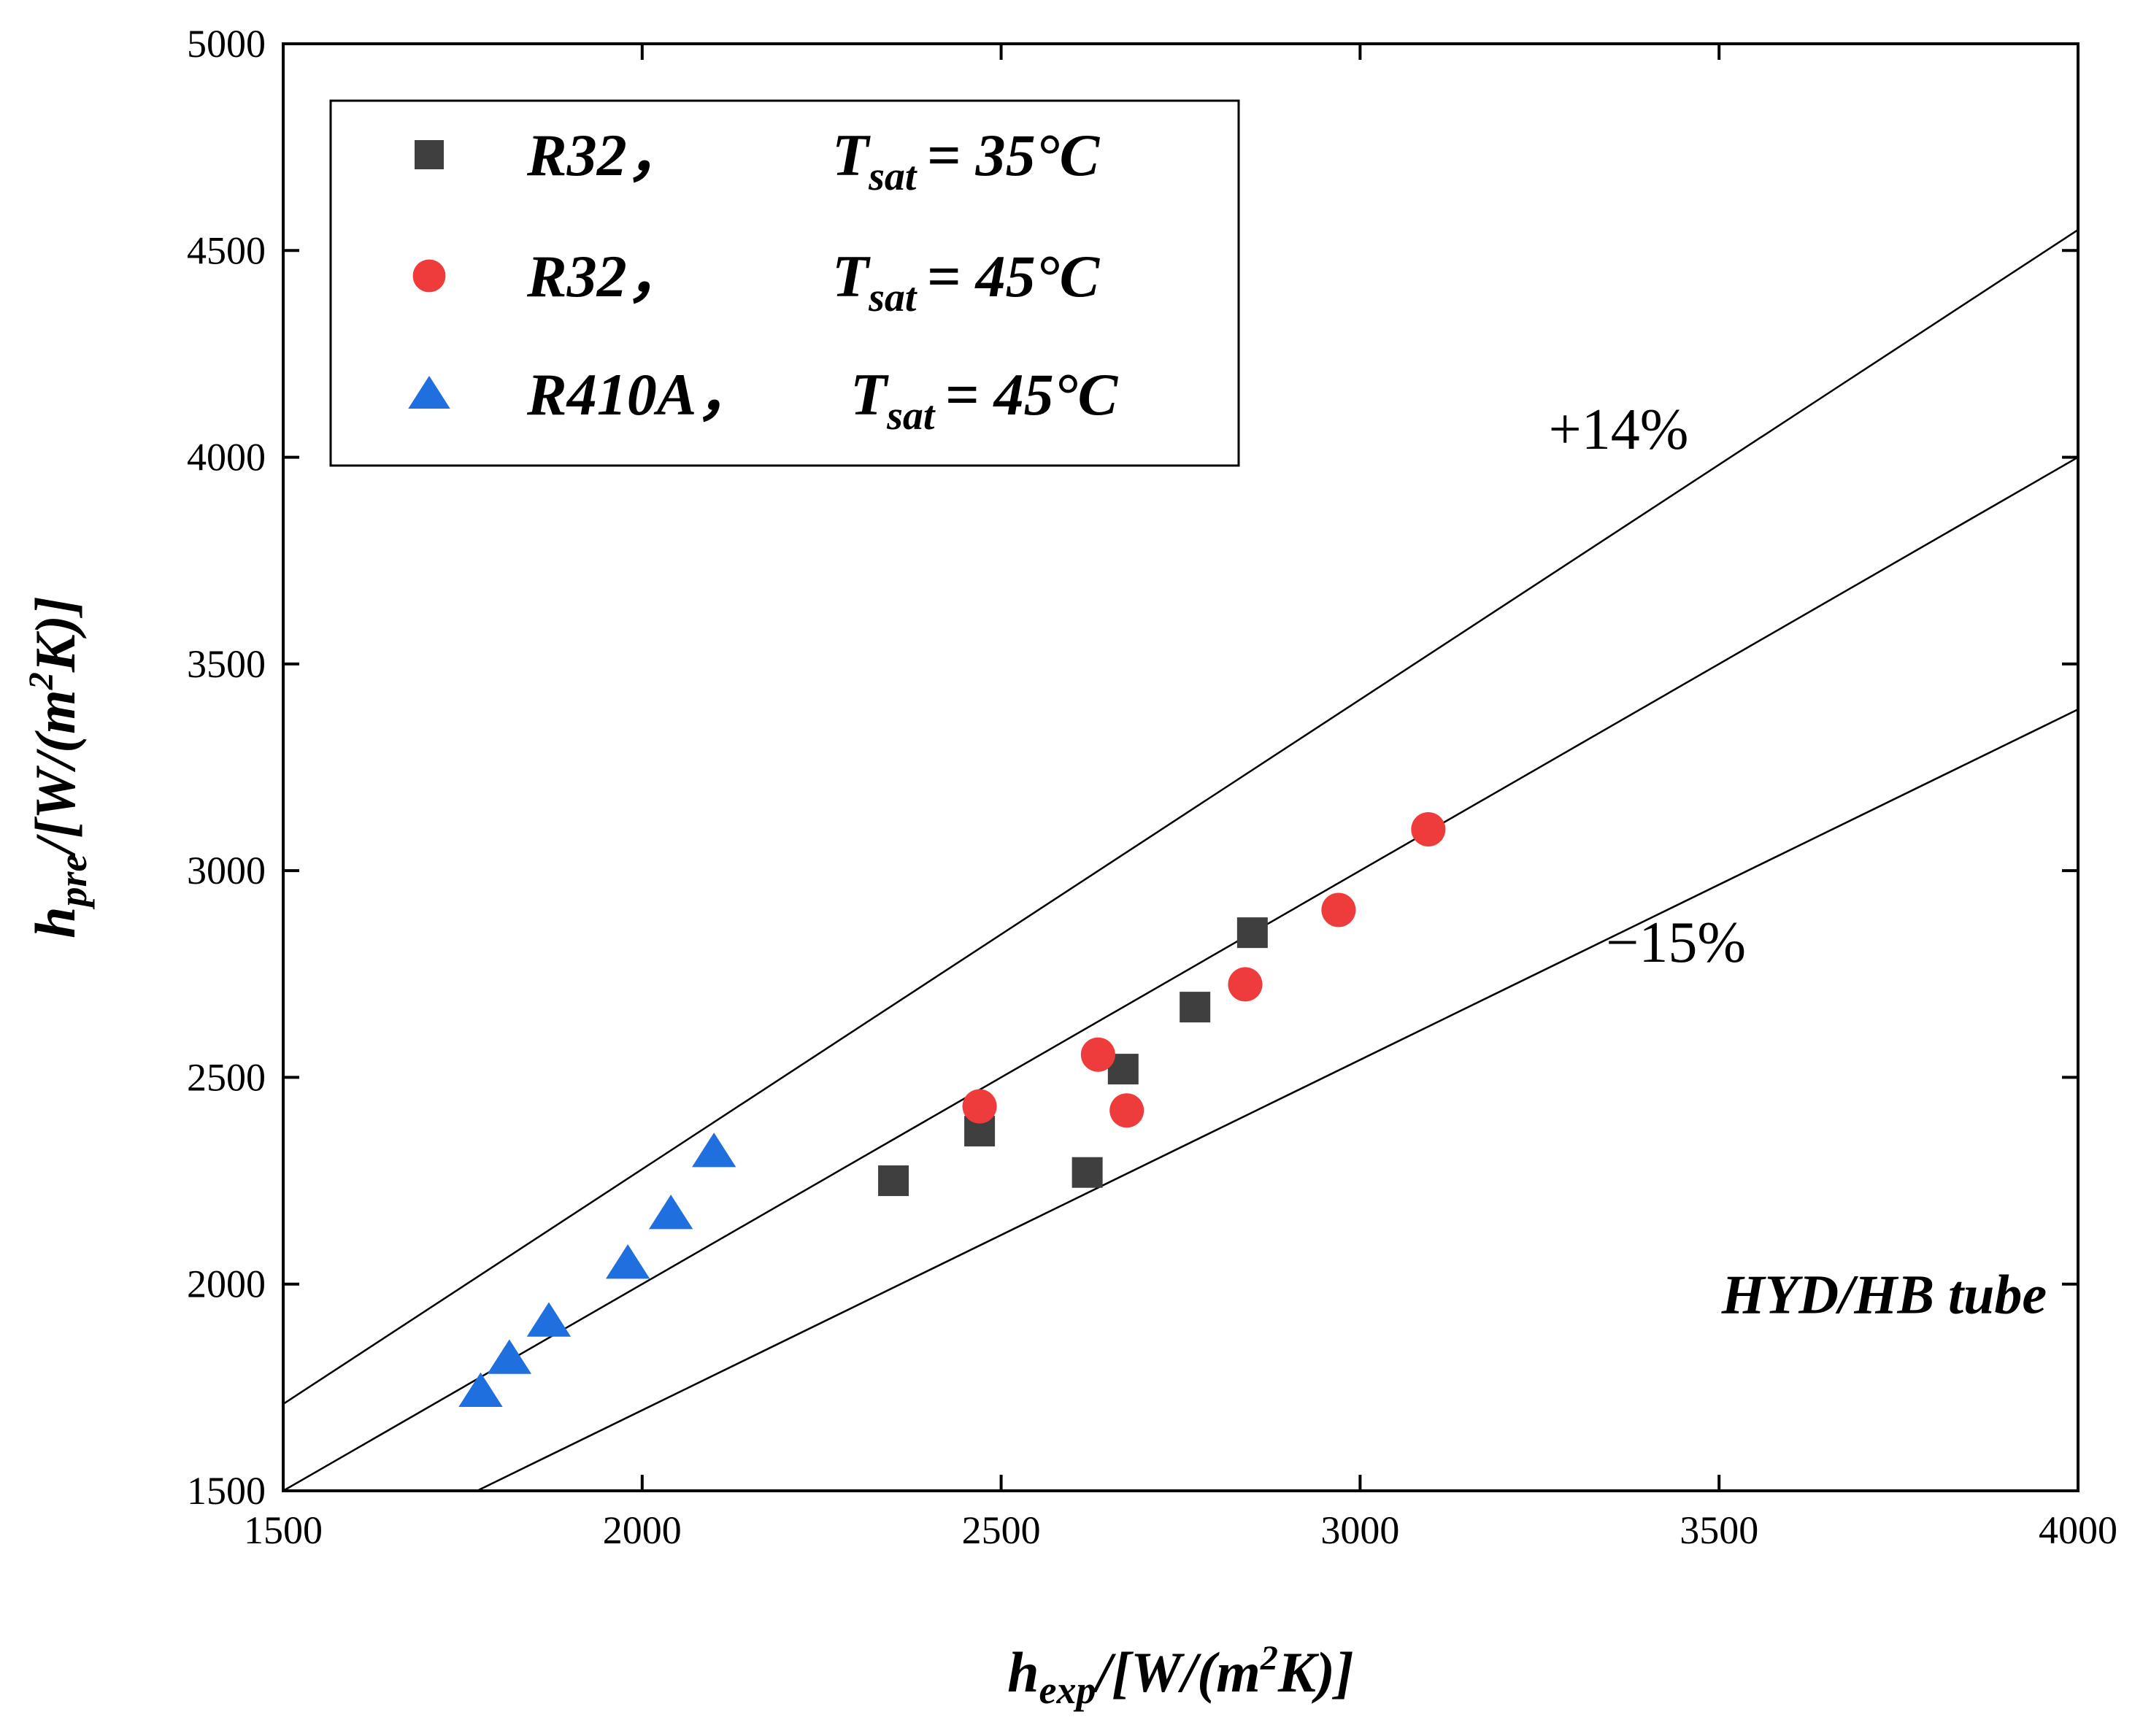 This screenshot has height=1736, width=2143. I want to click on x-tick-label: 1500, so click(283, 1530).